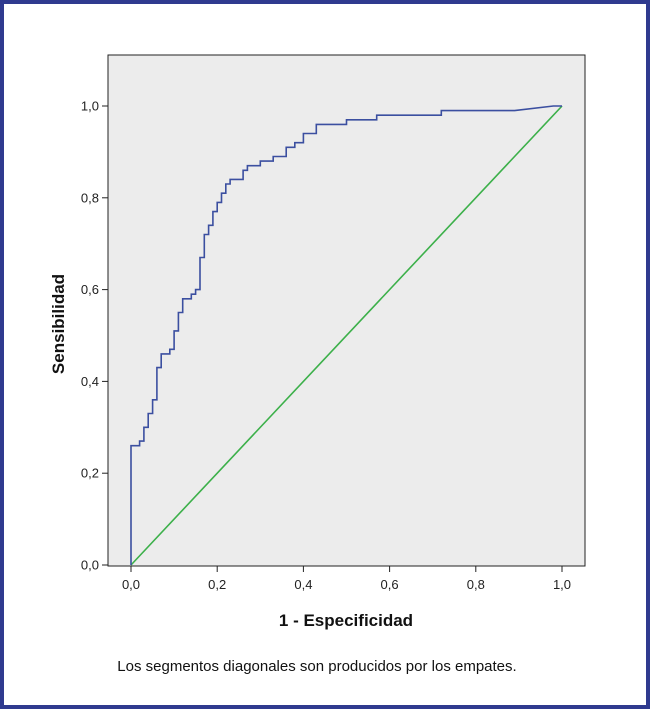 This screenshot has width=650, height=713. What do you see at coordinates (562, 584) in the screenshot?
I see `x-tick-label: 1,0` at bounding box center [562, 584].